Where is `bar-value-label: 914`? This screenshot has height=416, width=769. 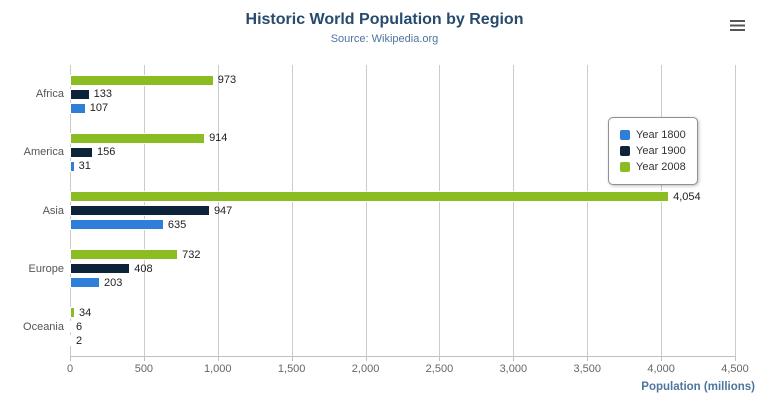 bar-value-label: 914 is located at coordinates (218, 138).